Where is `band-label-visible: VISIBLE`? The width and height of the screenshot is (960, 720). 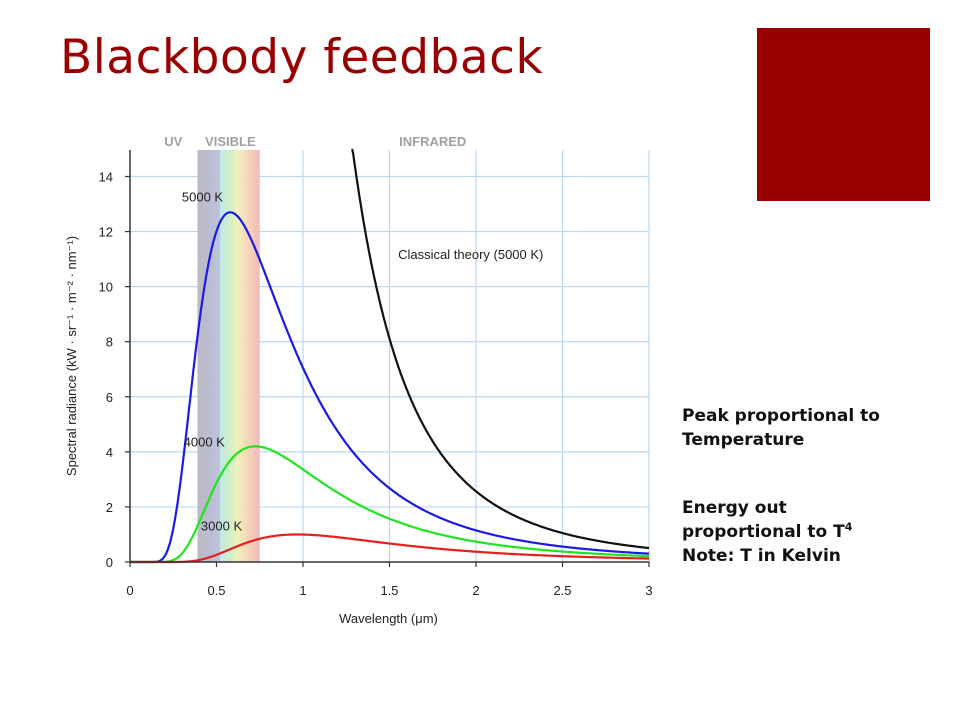
band-label-visible: VISIBLE is located at coordinates (230, 141).